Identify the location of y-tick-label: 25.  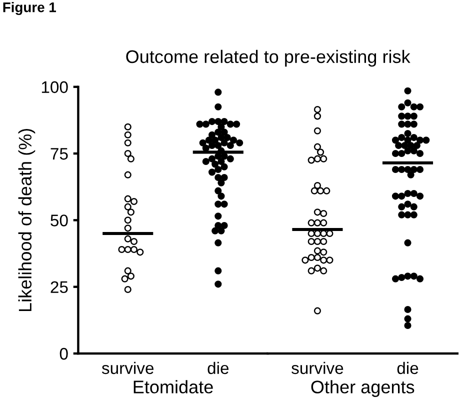
(59, 287).